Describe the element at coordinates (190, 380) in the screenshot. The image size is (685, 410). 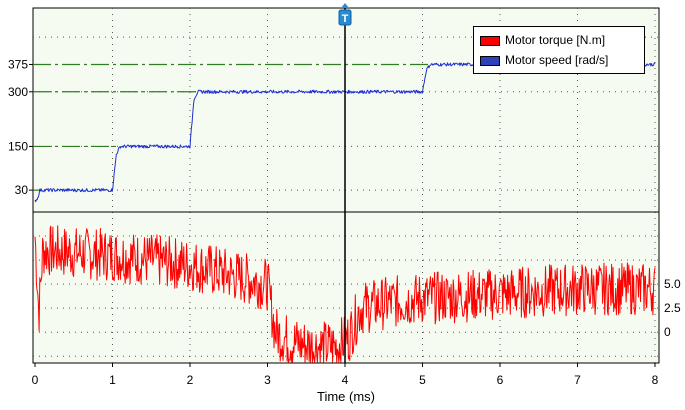
I see `x-tick-label: 2` at that location.